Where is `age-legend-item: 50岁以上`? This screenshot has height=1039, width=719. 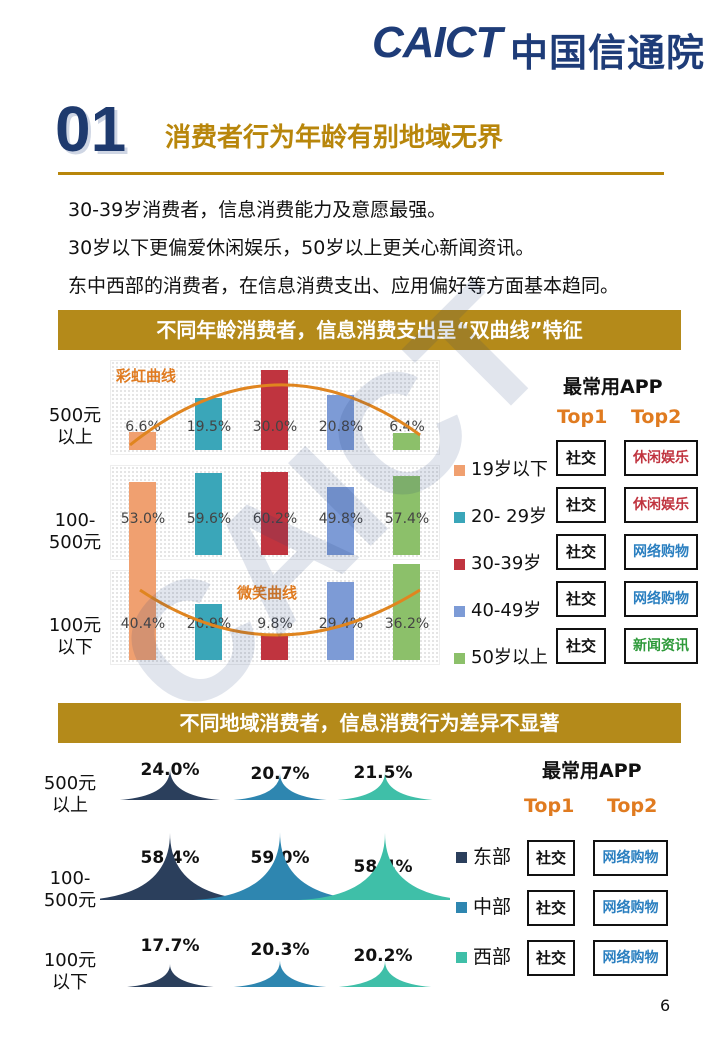
age-legend-item: 50岁以上 is located at coordinates (501, 656).